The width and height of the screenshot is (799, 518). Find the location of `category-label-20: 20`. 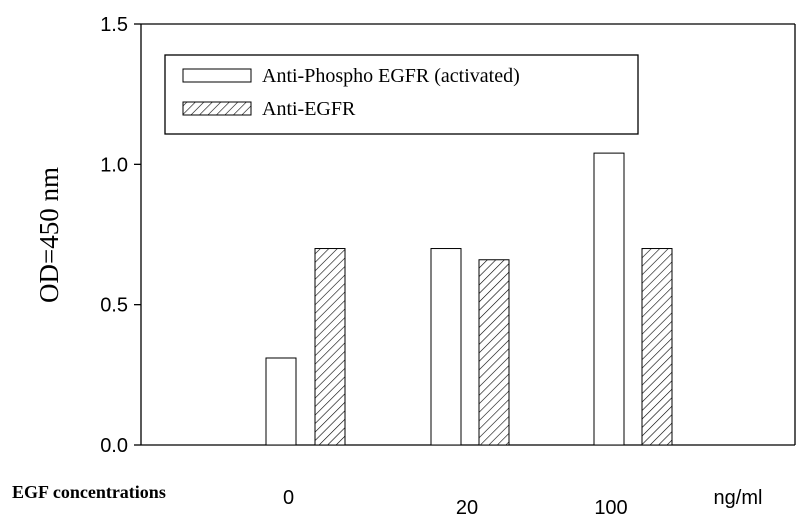

category-label-20: 20 is located at coordinates (467, 507).